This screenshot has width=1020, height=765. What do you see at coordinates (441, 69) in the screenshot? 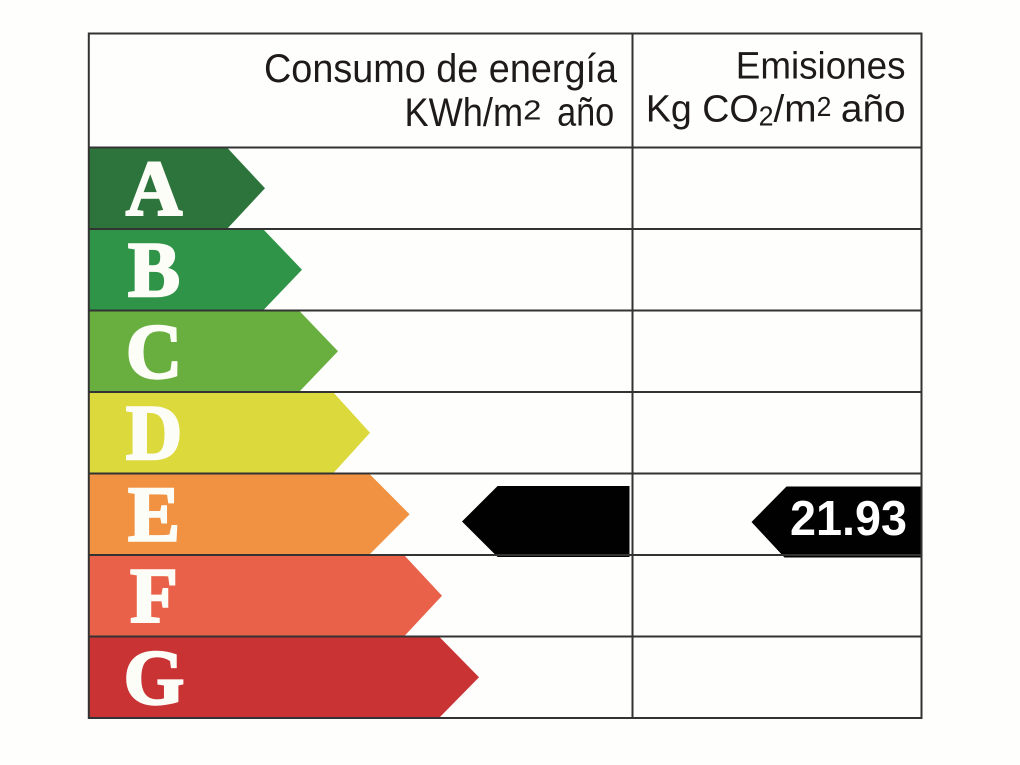
I see `svg-text: Consumo de energía` at bounding box center [441, 69].